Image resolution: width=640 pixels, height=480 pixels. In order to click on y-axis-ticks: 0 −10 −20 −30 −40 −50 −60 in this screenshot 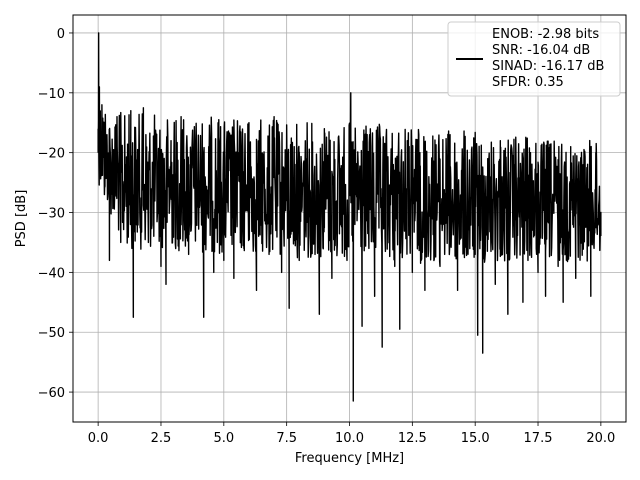, I will do `click(55, 214)`.